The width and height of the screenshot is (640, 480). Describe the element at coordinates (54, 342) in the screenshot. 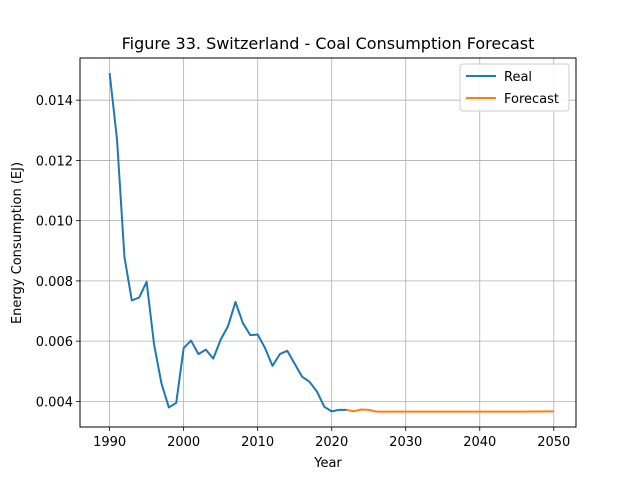

I see `y-tick-label: 0.006` at that location.